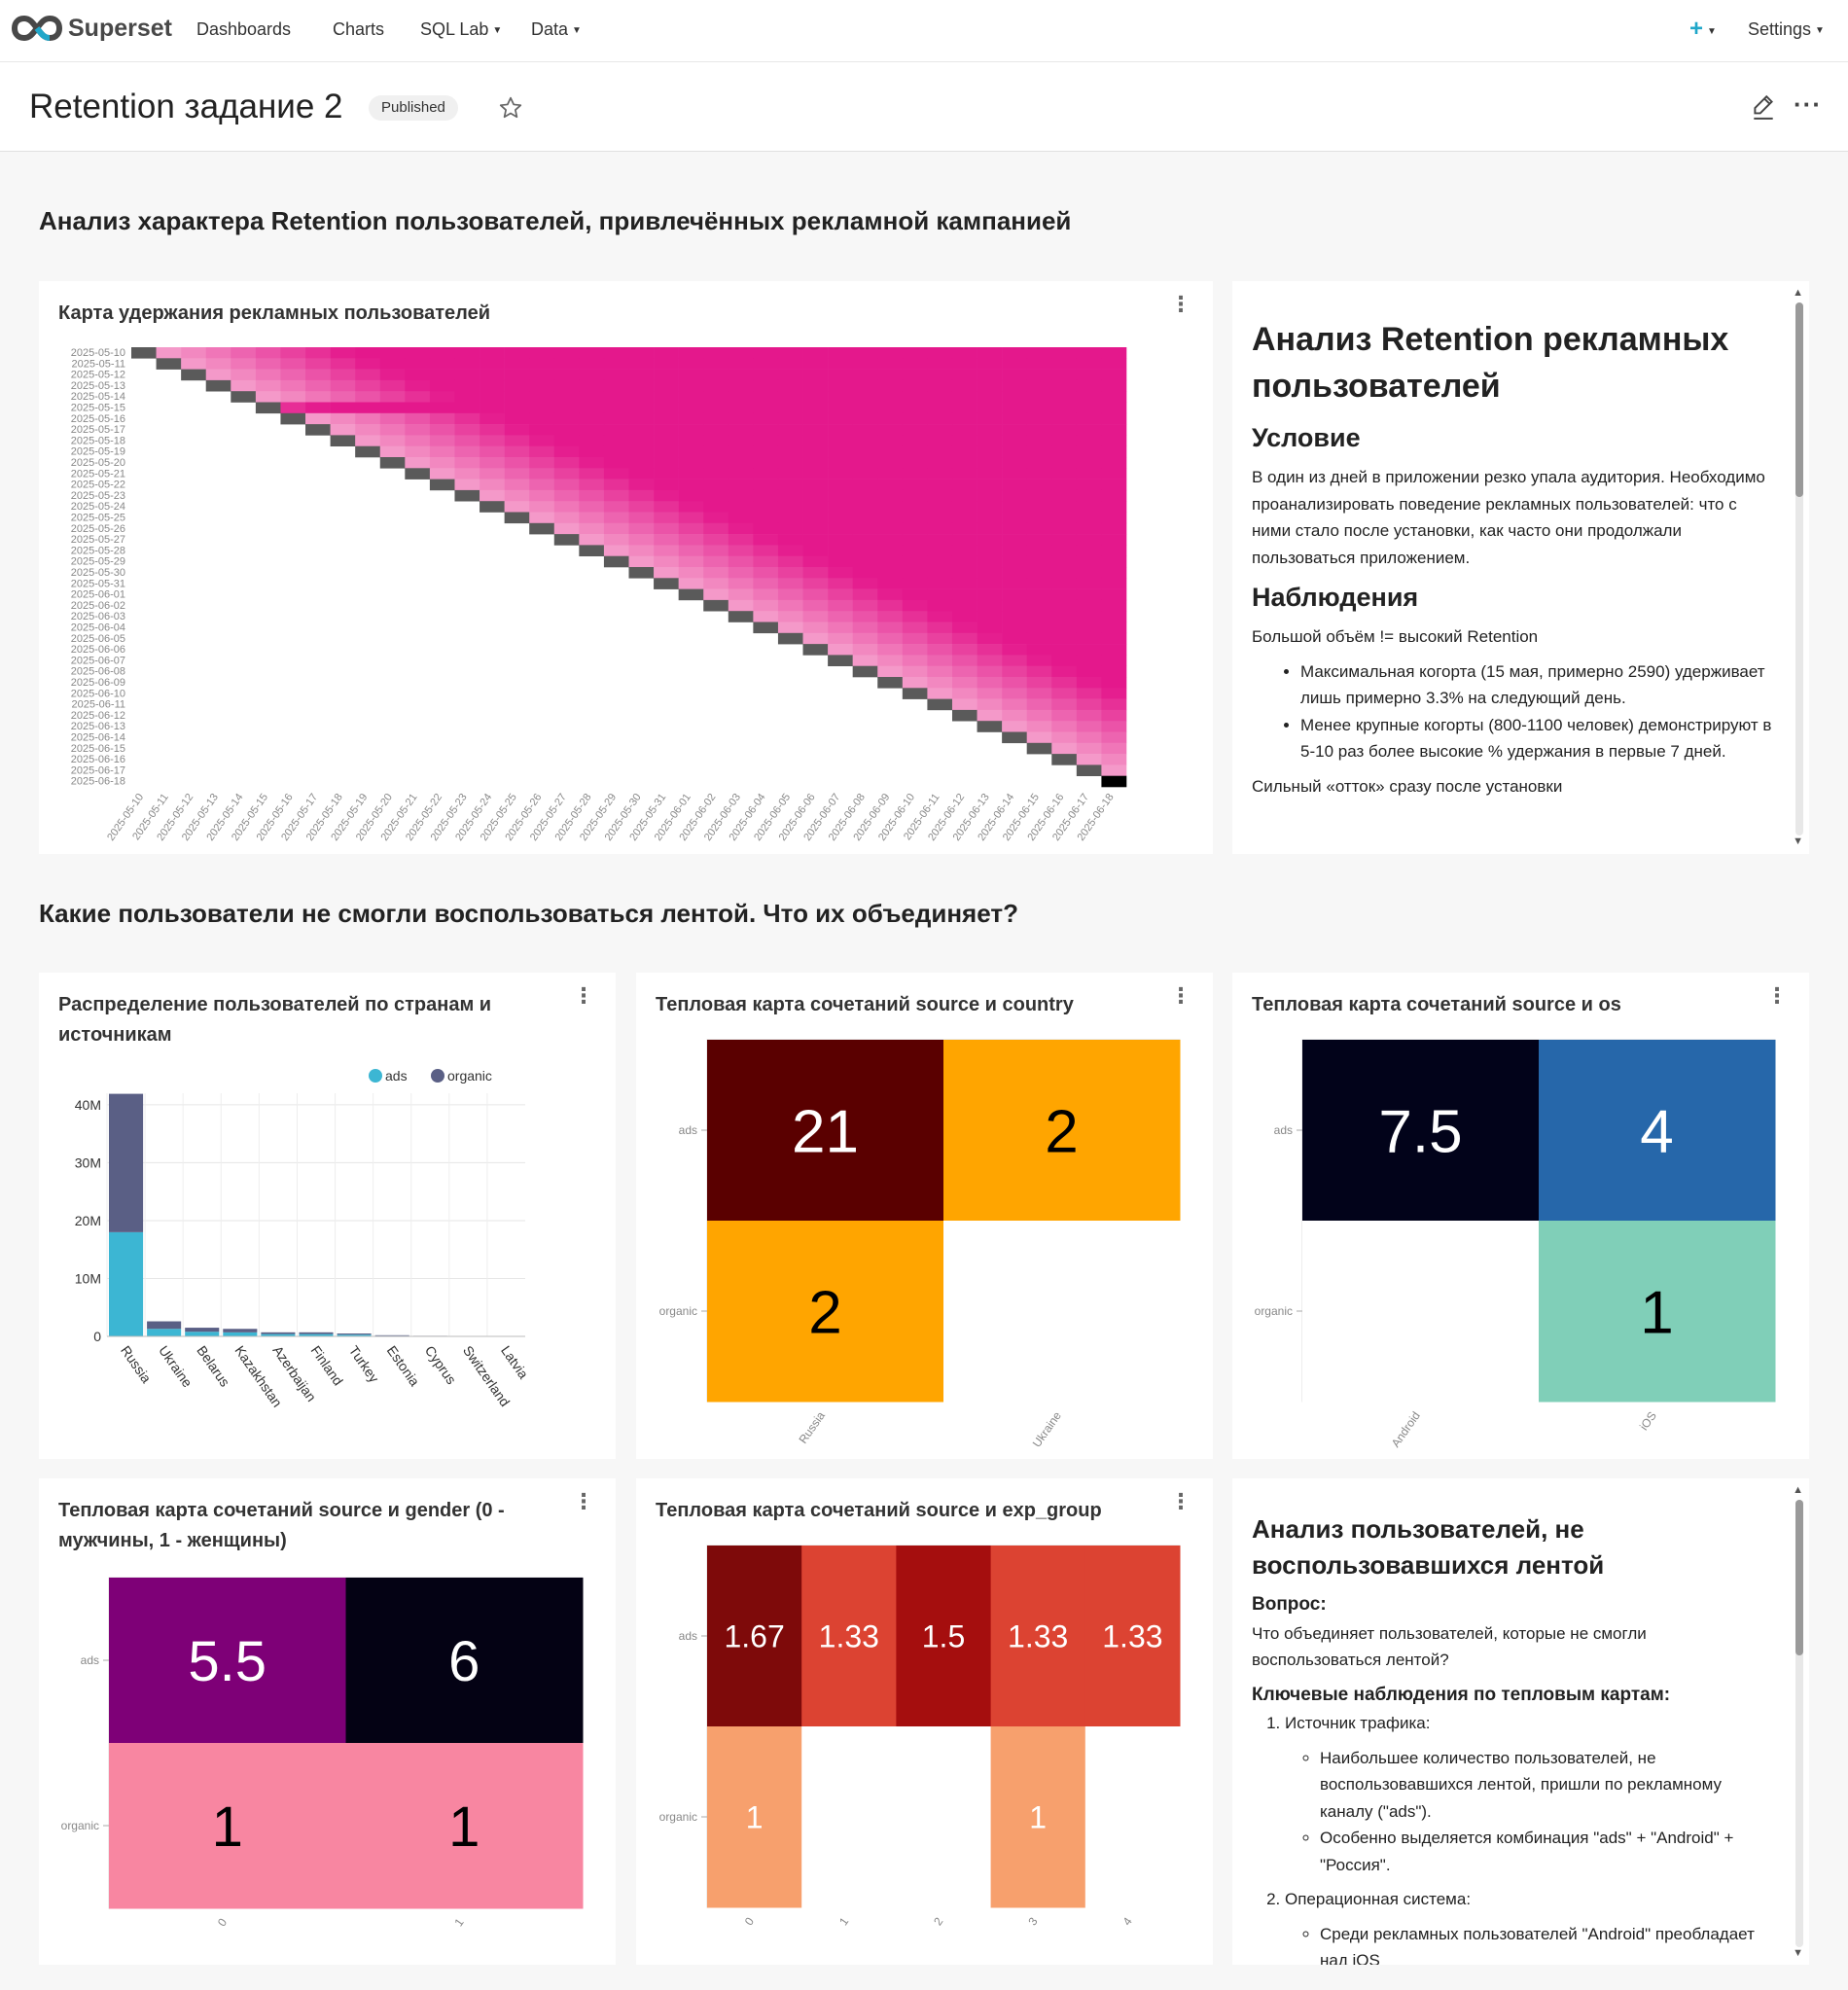 The width and height of the screenshot is (1848, 1990). I want to click on legend-swatch-organic, so click(438, 1076).